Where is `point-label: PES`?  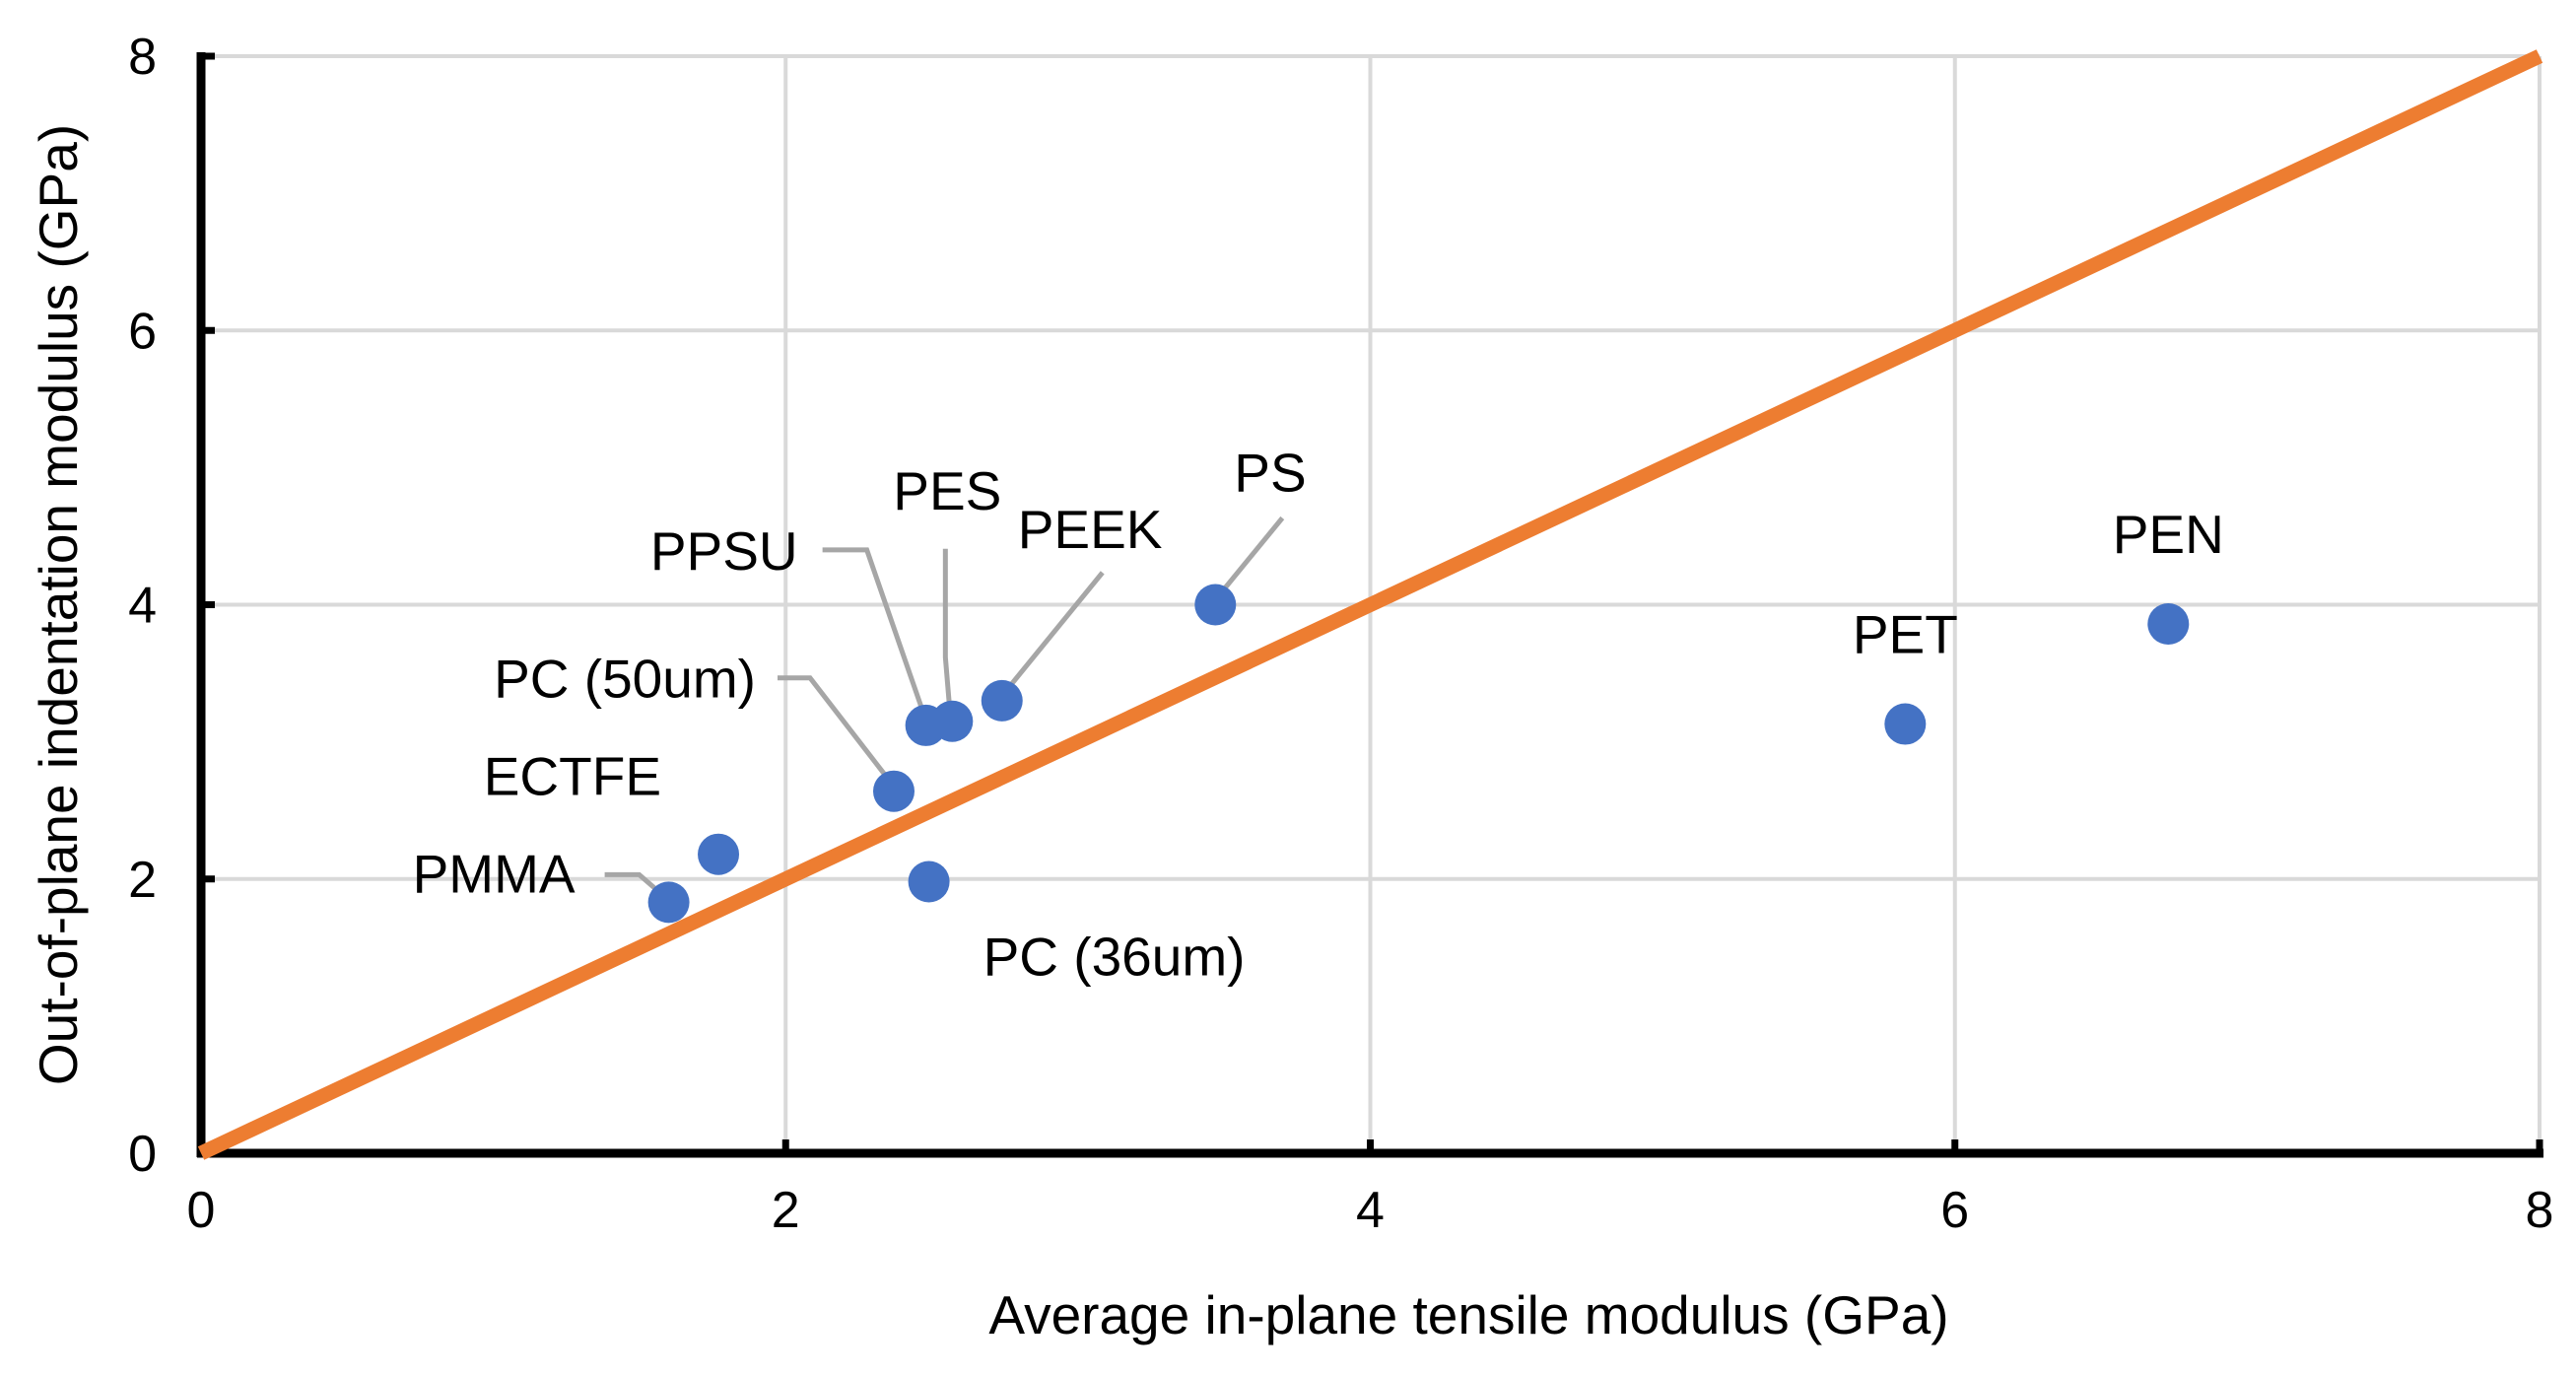 point-label: PES is located at coordinates (947, 490).